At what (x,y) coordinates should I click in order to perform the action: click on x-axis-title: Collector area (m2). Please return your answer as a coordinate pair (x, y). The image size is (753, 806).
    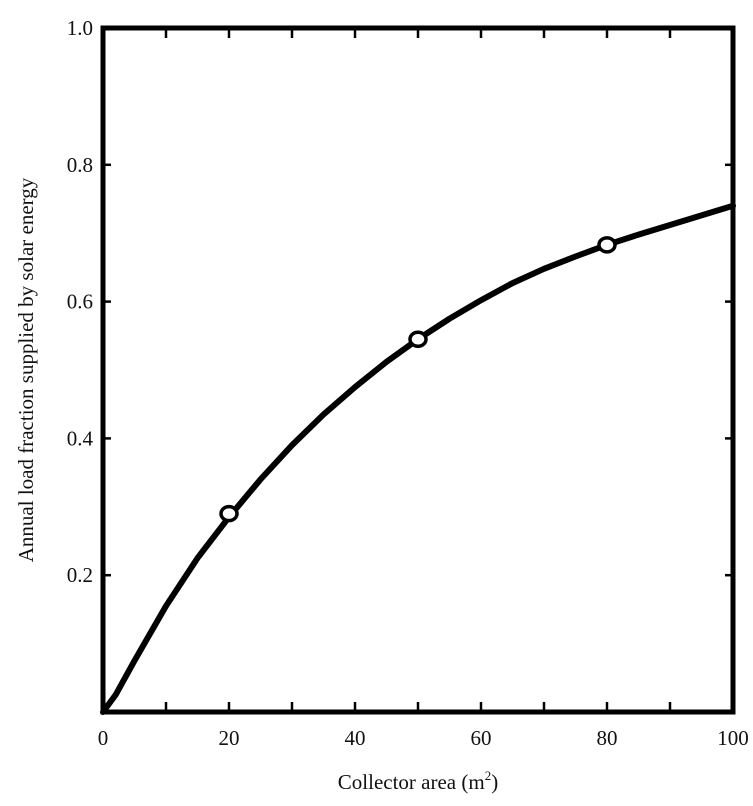
    Looking at the image, I should click on (418, 781).